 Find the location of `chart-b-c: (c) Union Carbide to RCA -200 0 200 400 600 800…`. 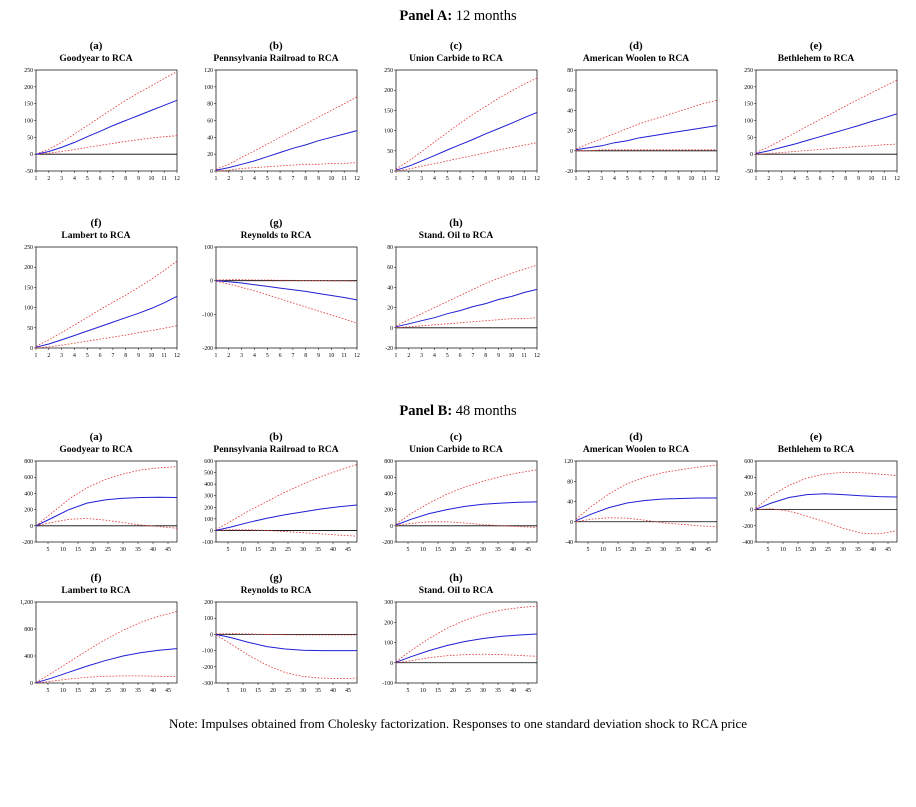

chart-b-c: (c) Union Carbide to RCA -200 0 200 400 600 800… is located at coordinates (456, 495).